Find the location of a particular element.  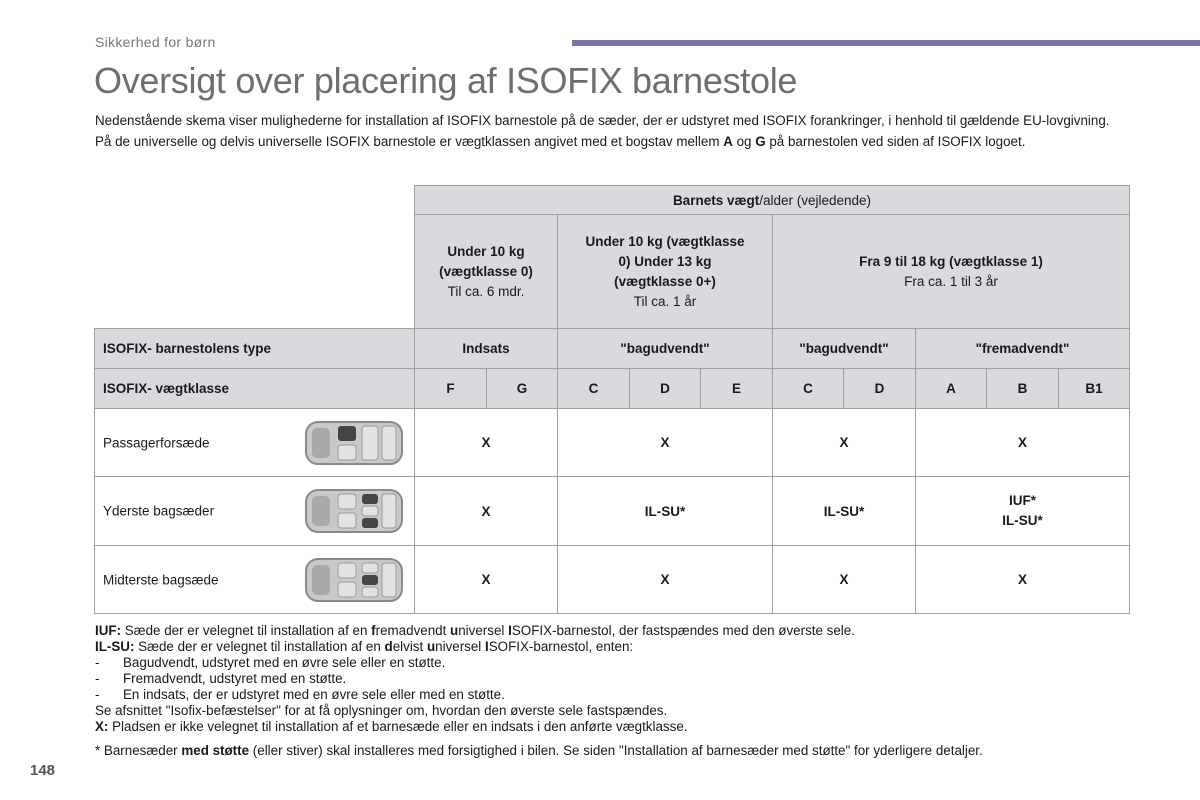

class-cell: F is located at coordinates (450, 388).